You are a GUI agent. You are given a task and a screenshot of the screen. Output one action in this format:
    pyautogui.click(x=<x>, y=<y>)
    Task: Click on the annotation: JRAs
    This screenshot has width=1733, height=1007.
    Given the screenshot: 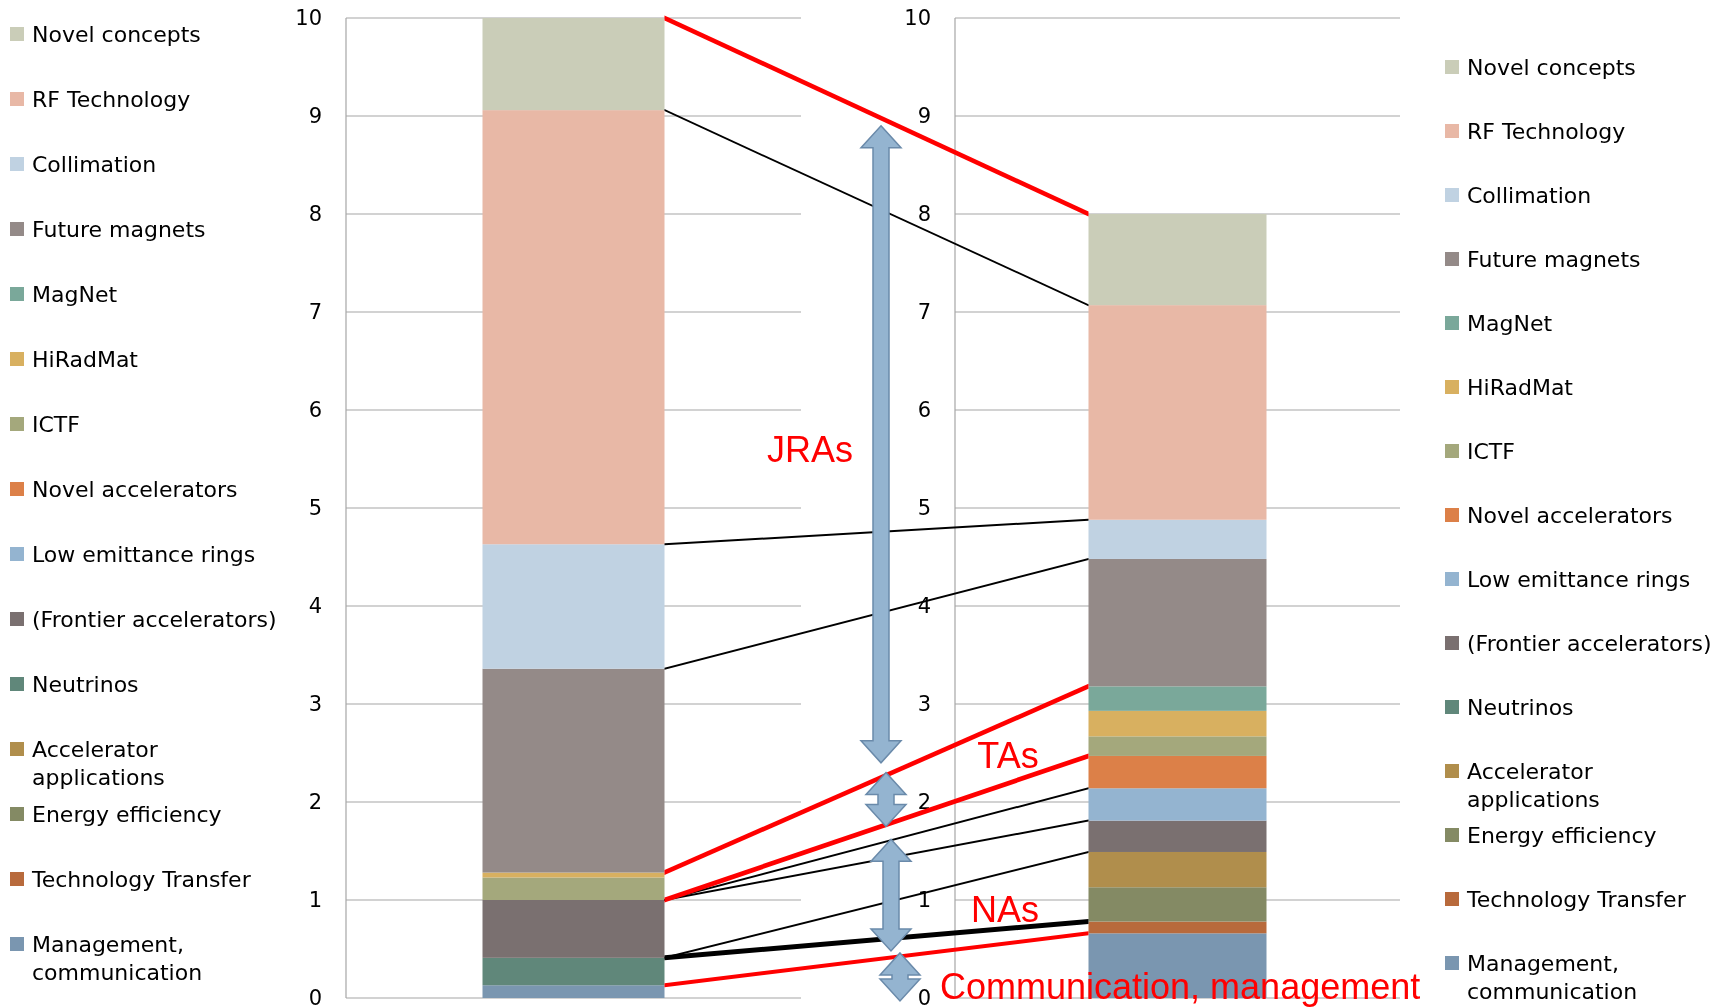 What is the action you would take?
    pyautogui.click(x=810, y=449)
    